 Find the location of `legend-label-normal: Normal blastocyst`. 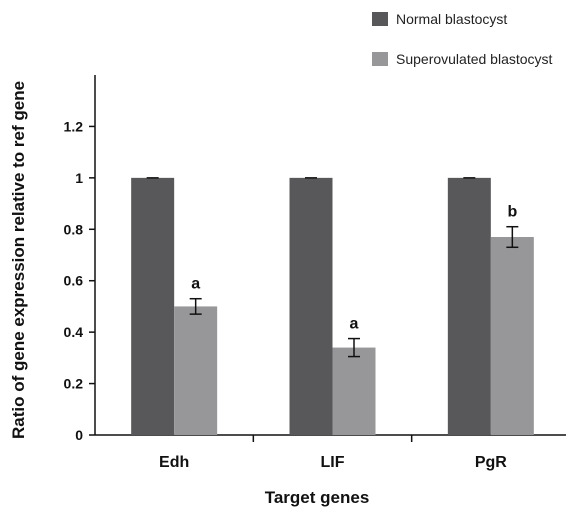

legend-label-normal: Normal blastocyst is located at coordinates (451, 19).